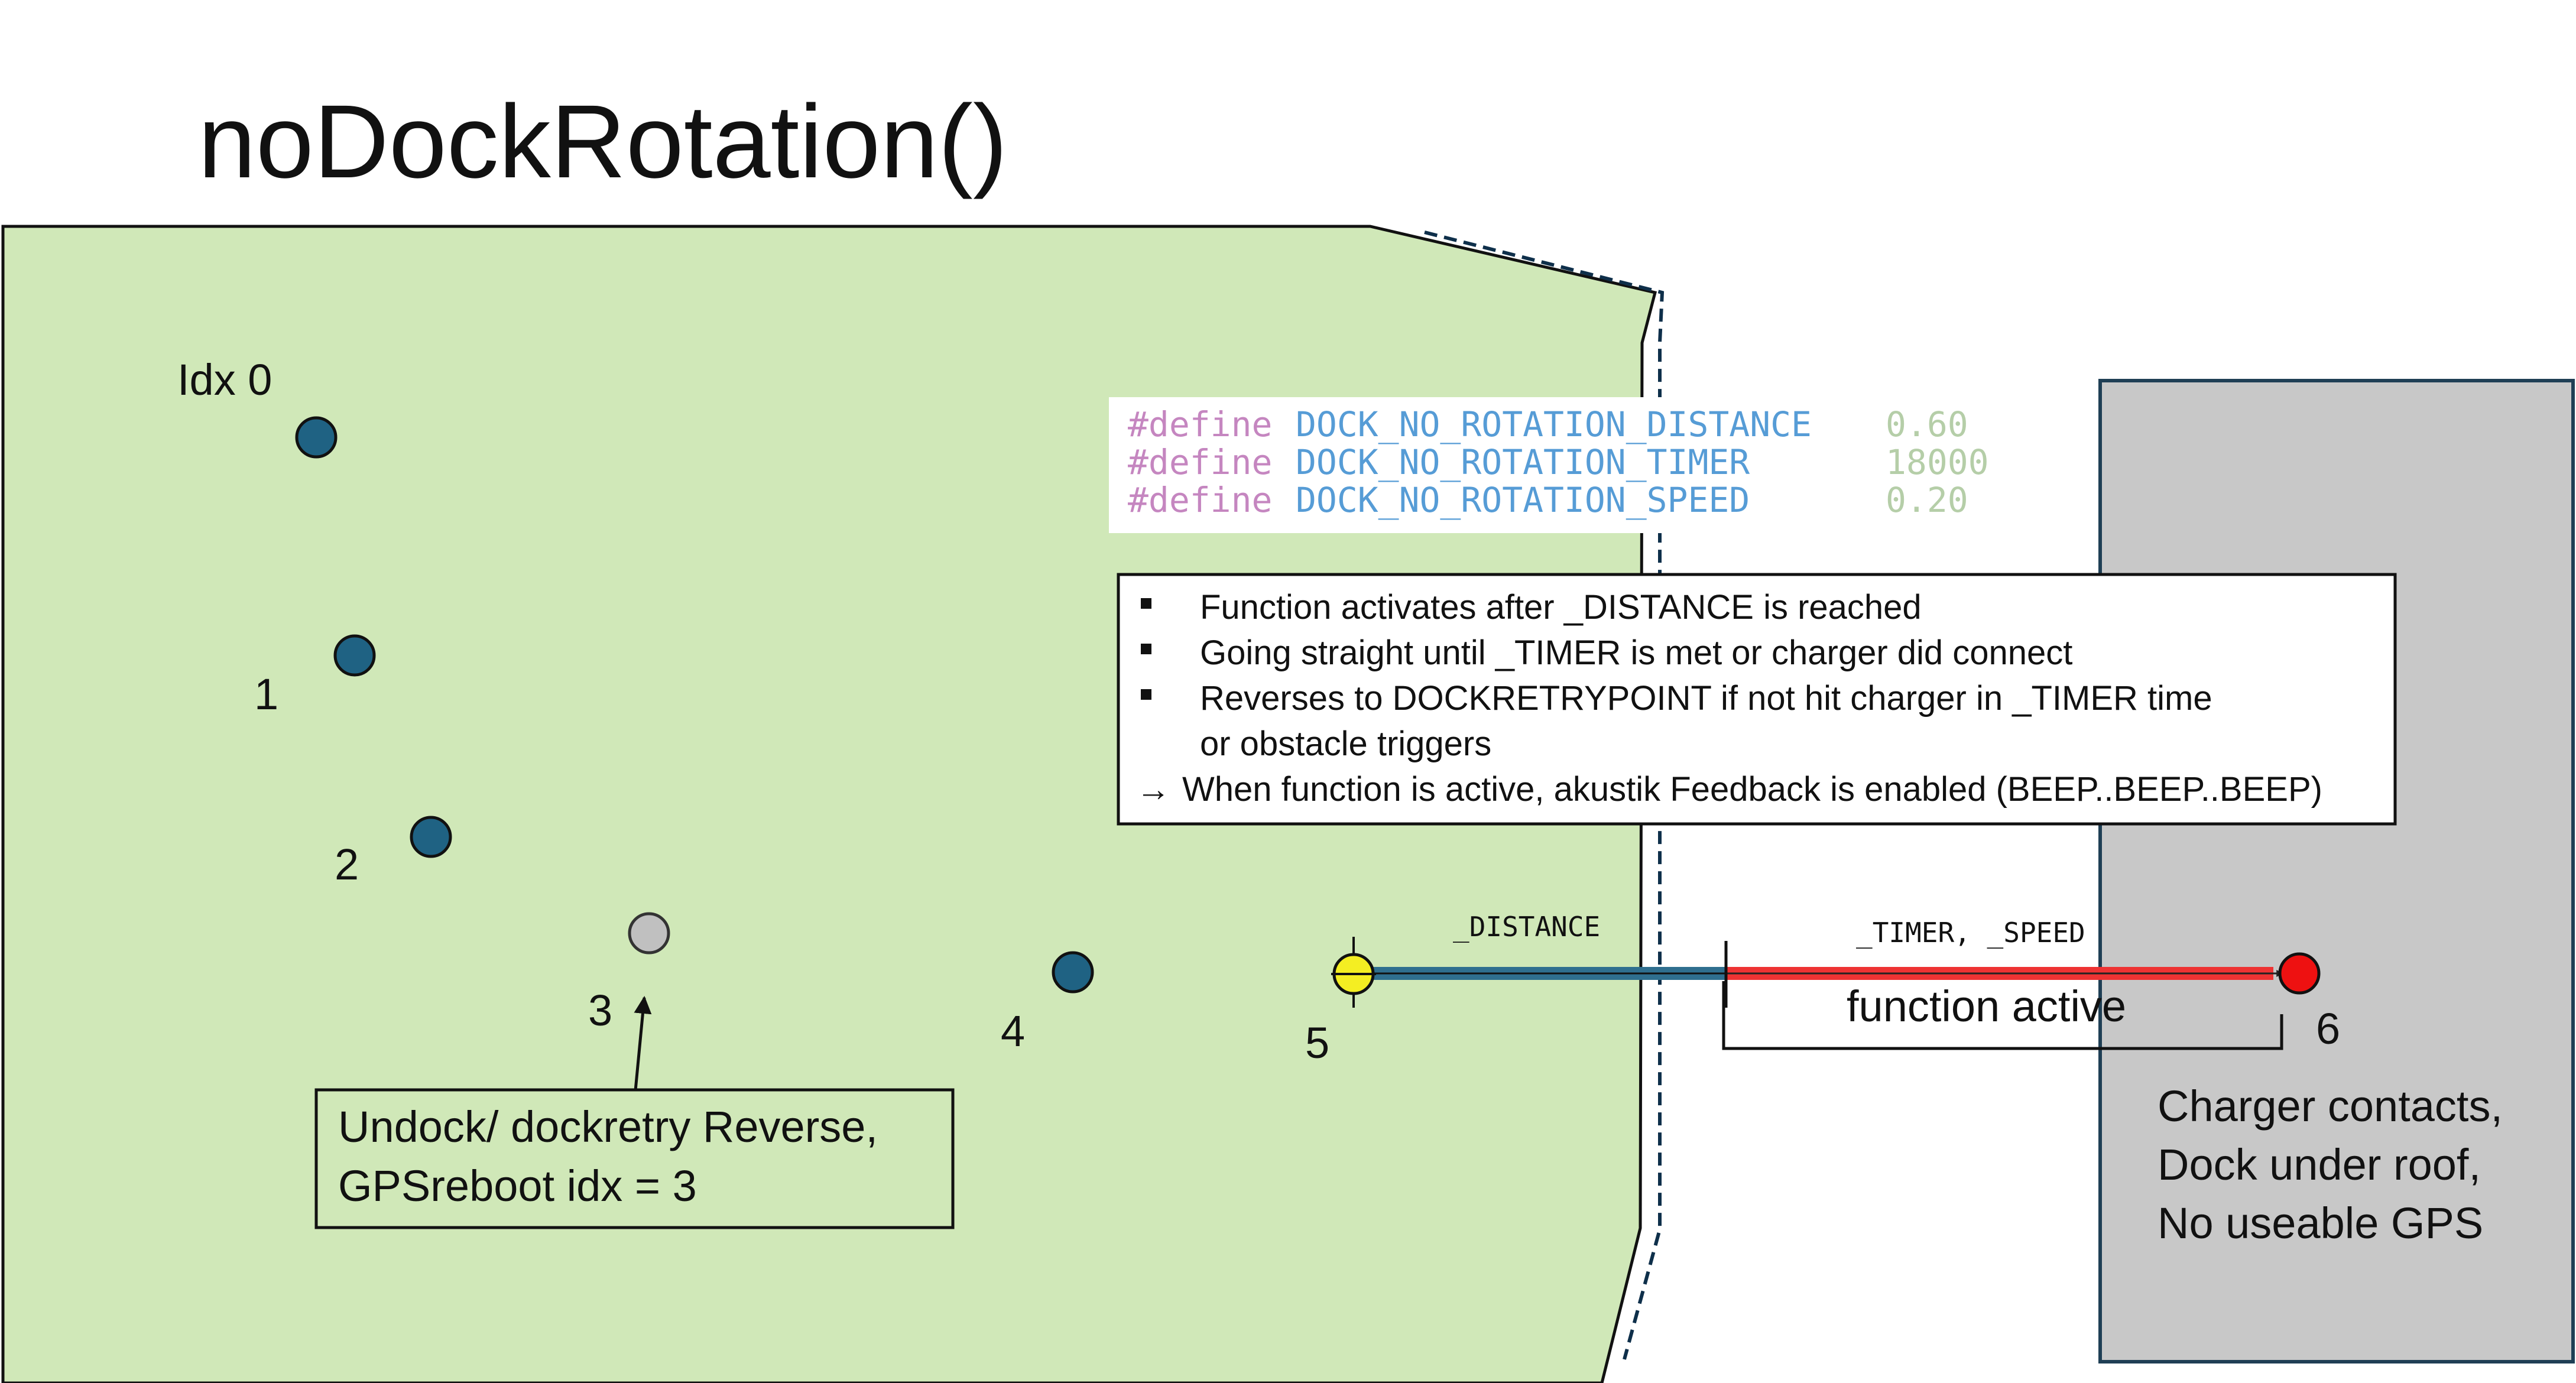 This screenshot has width=2576, height=1383. I want to click on dashed-boundary, so click(1544, 795).